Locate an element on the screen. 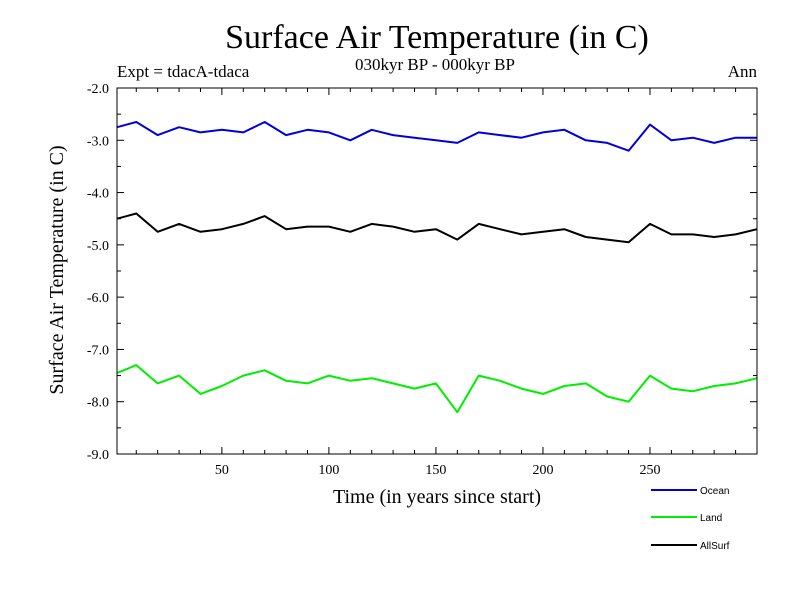  legend-label: Land is located at coordinates (711, 518).